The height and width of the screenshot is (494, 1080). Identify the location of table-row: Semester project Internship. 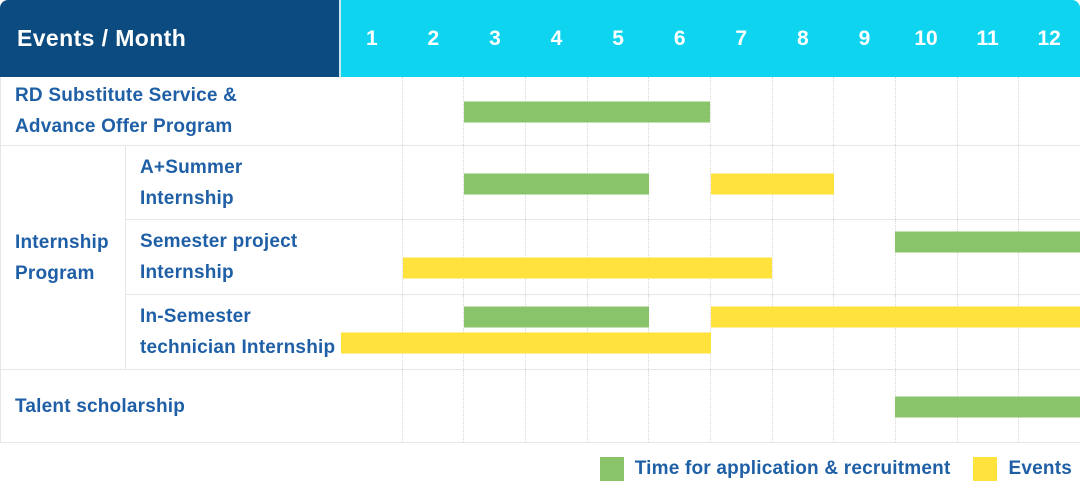
(603, 257).